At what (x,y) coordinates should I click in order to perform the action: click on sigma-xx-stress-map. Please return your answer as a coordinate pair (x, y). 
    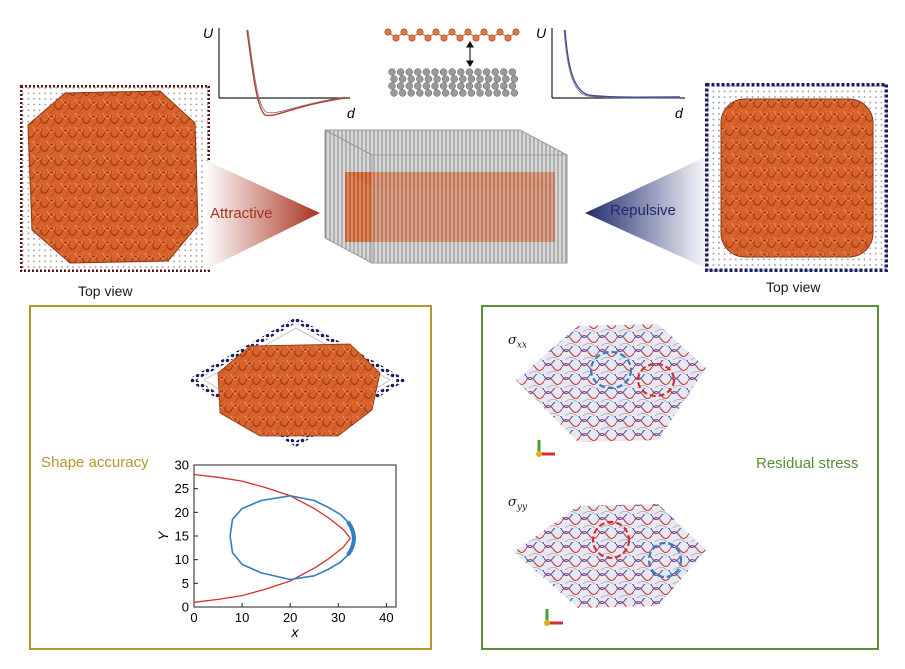
    Looking at the image, I should click on (611, 383).